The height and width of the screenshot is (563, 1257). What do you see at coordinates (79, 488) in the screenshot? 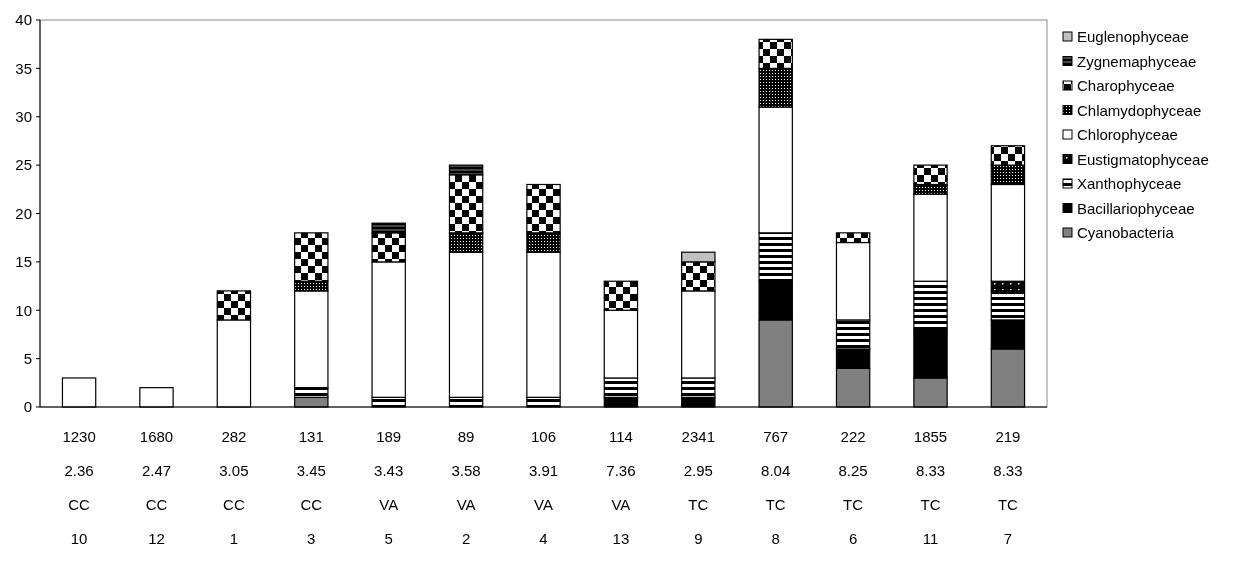
I see `x-tick-label: 1230 2.36 CC 10` at bounding box center [79, 488].